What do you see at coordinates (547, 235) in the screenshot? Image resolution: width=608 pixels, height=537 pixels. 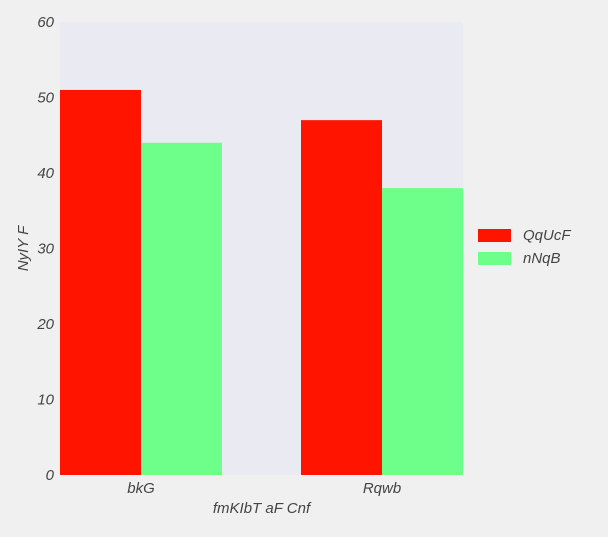 I see `legend-label: QqUcF` at bounding box center [547, 235].